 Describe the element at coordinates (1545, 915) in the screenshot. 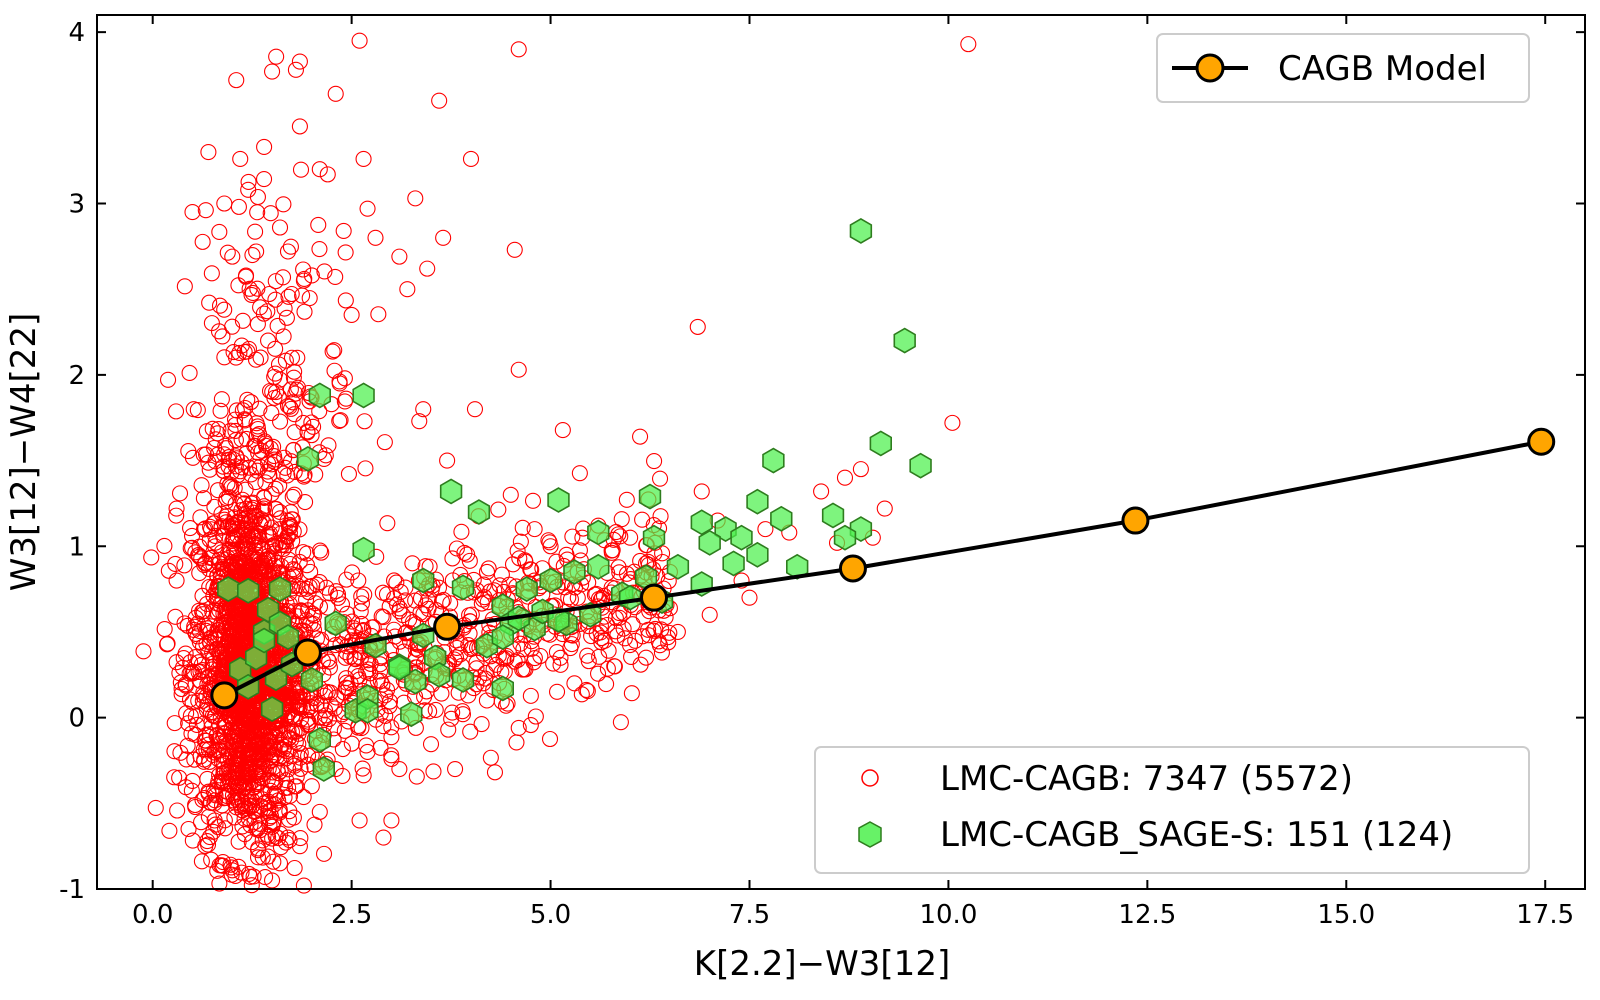

I see `x-tick-label: 17.5` at that location.